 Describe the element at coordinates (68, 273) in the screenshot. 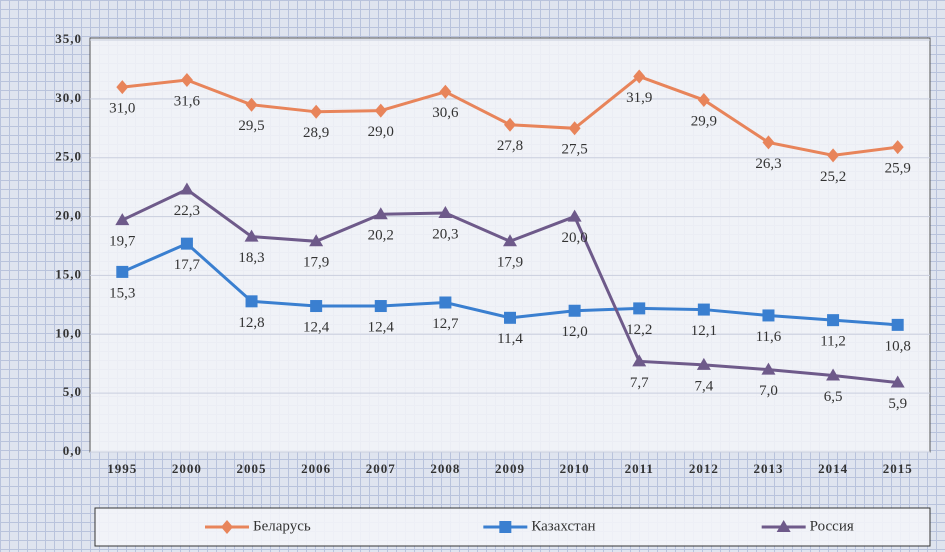

I see `y-tick-label: 15,0` at that location.